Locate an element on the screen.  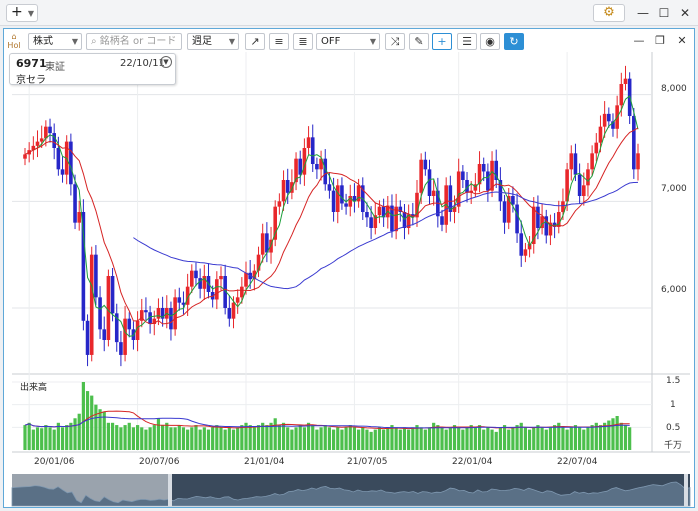
indicator-icon: ≣ is located at coordinates (303, 41).